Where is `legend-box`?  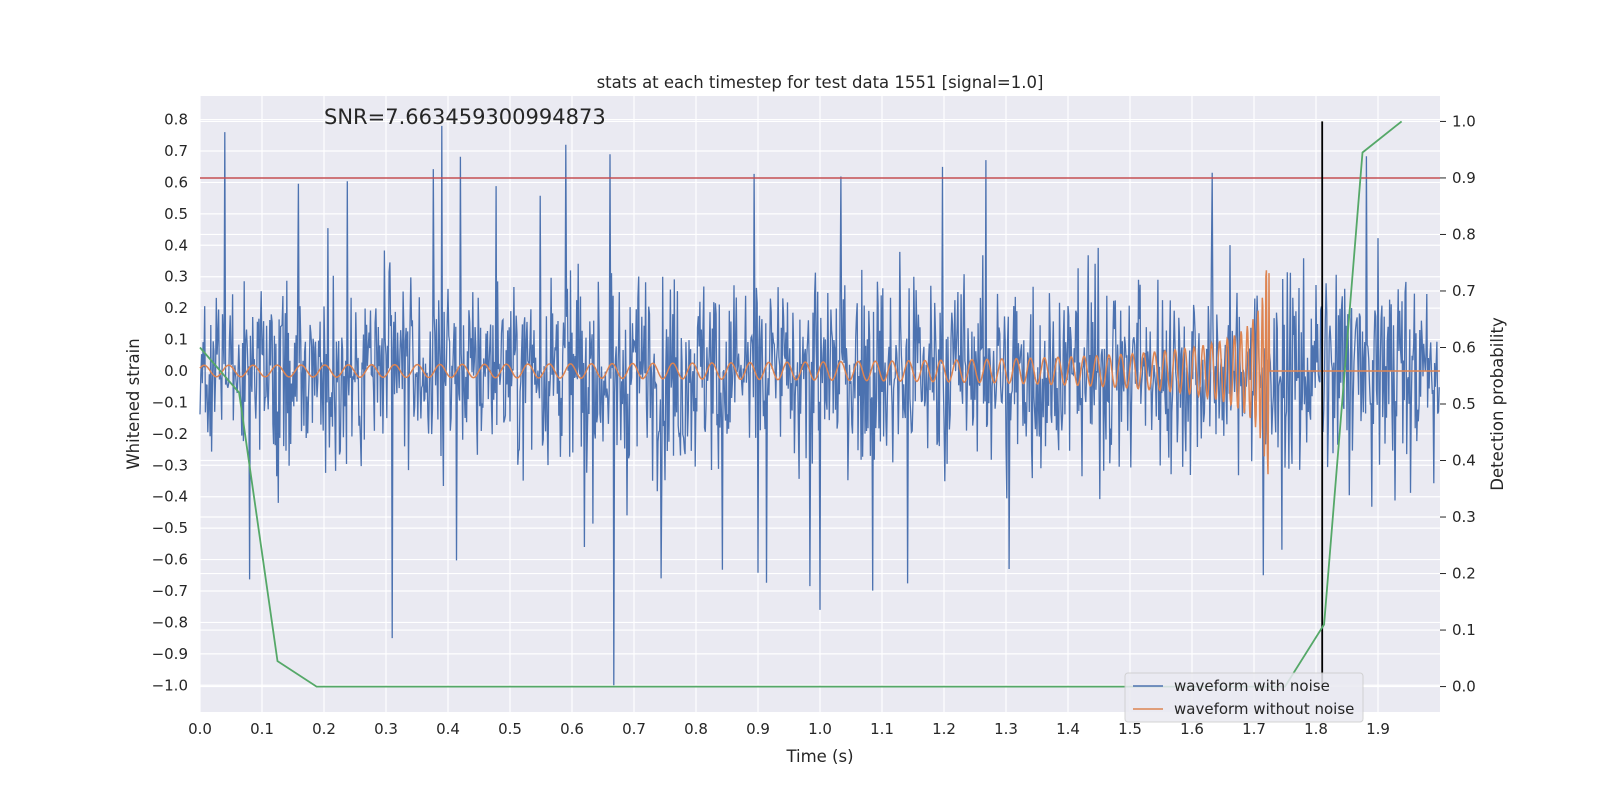
legend-box is located at coordinates (1244, 697).